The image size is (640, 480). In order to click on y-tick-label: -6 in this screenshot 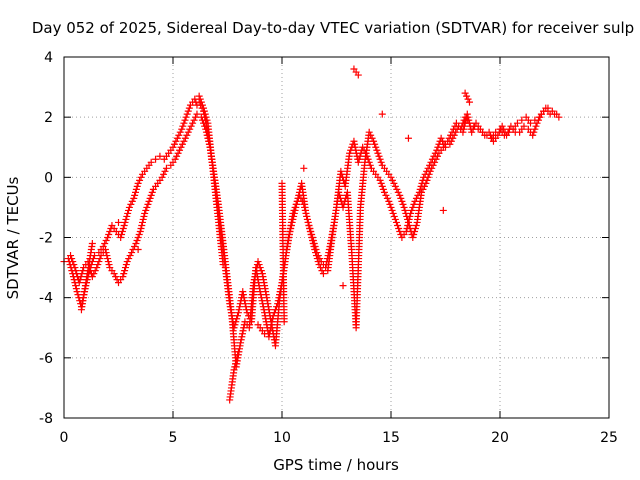, I will do `click(46, 359)`.